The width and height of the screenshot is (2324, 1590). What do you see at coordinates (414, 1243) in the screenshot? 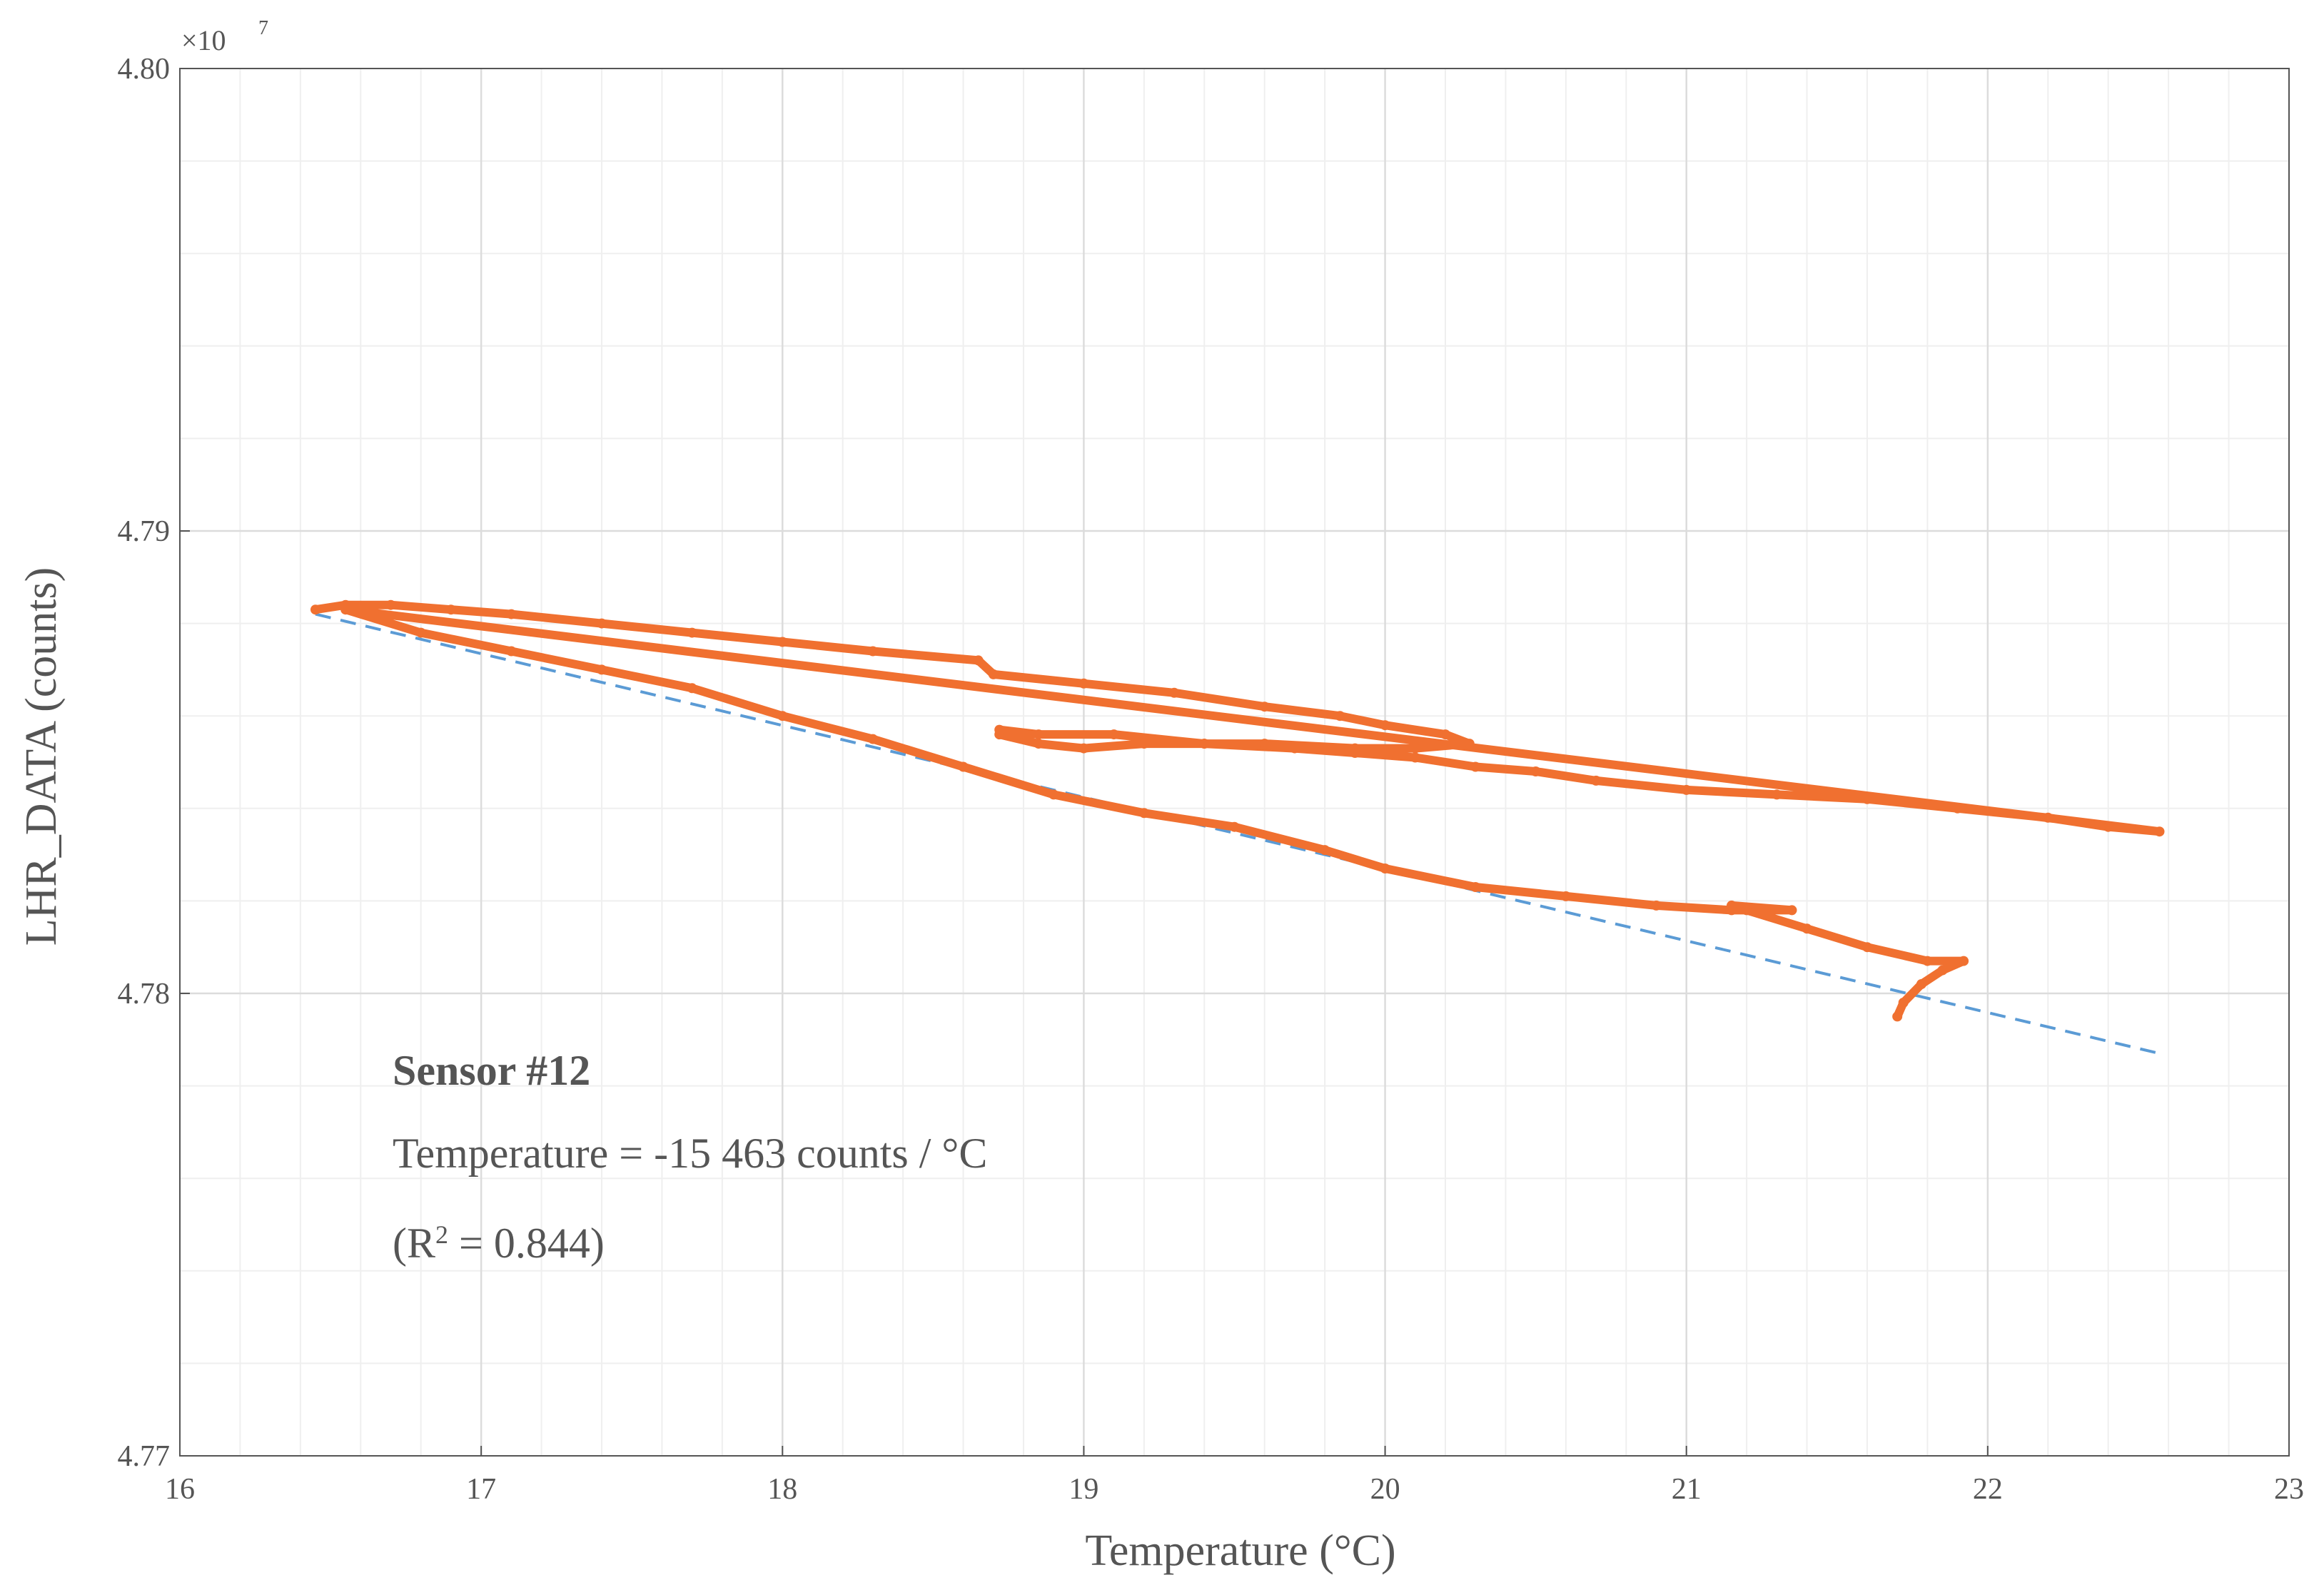
I see `r2-prefix: (R` at bounding box center [414, 1243].